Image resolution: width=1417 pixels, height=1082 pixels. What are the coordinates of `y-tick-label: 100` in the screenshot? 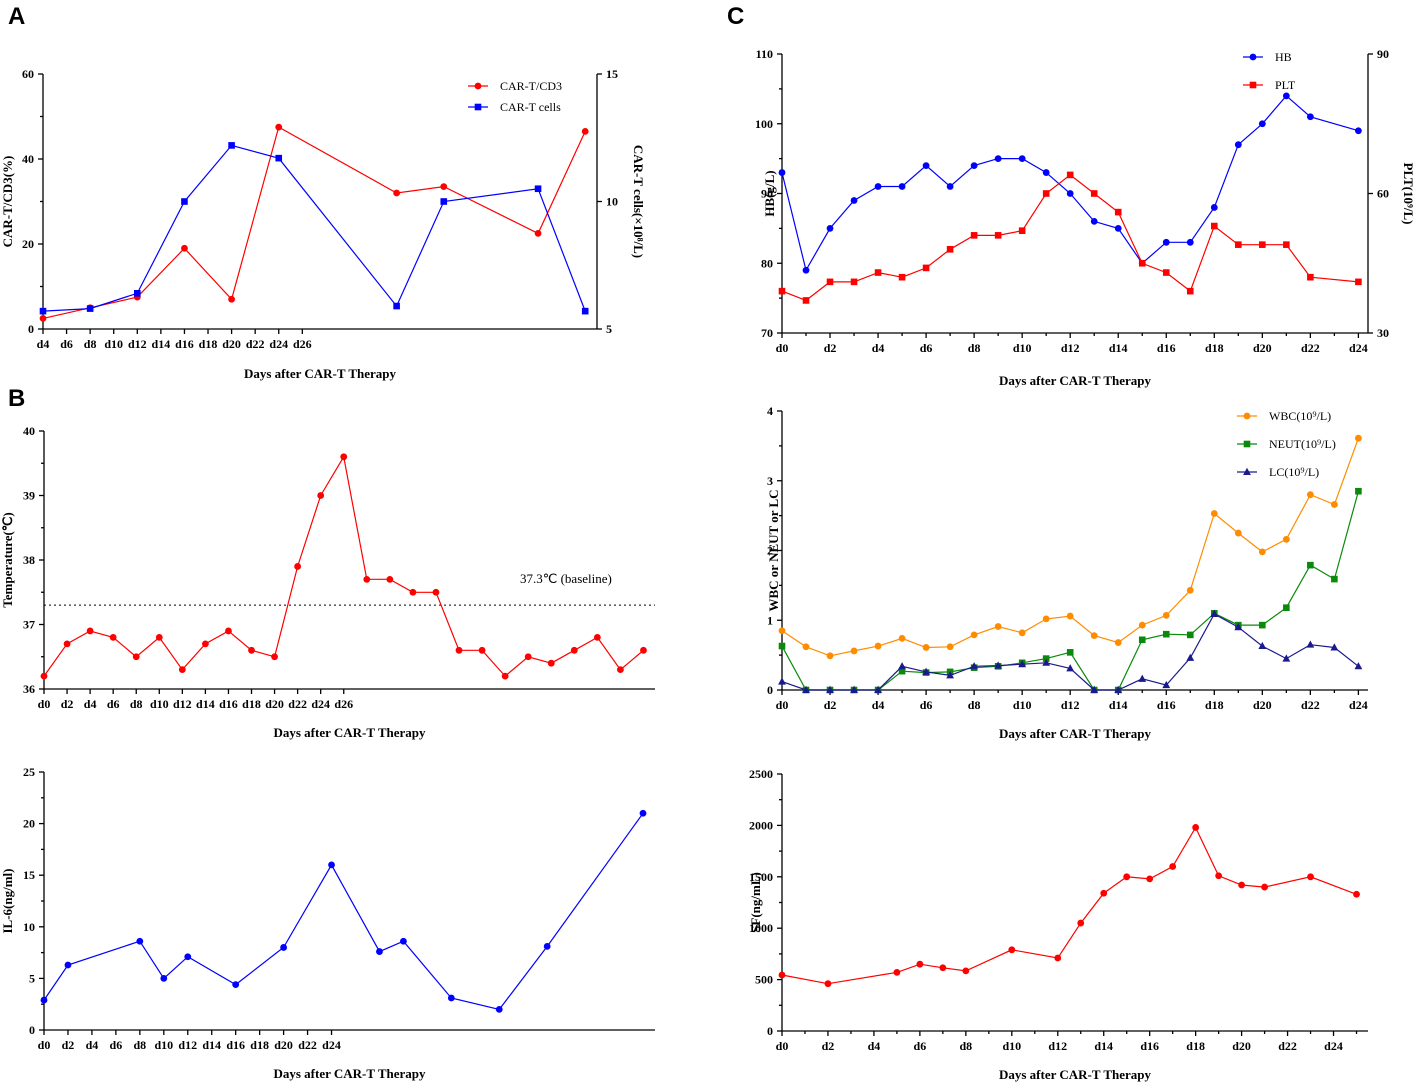 It's located at (764, 124).